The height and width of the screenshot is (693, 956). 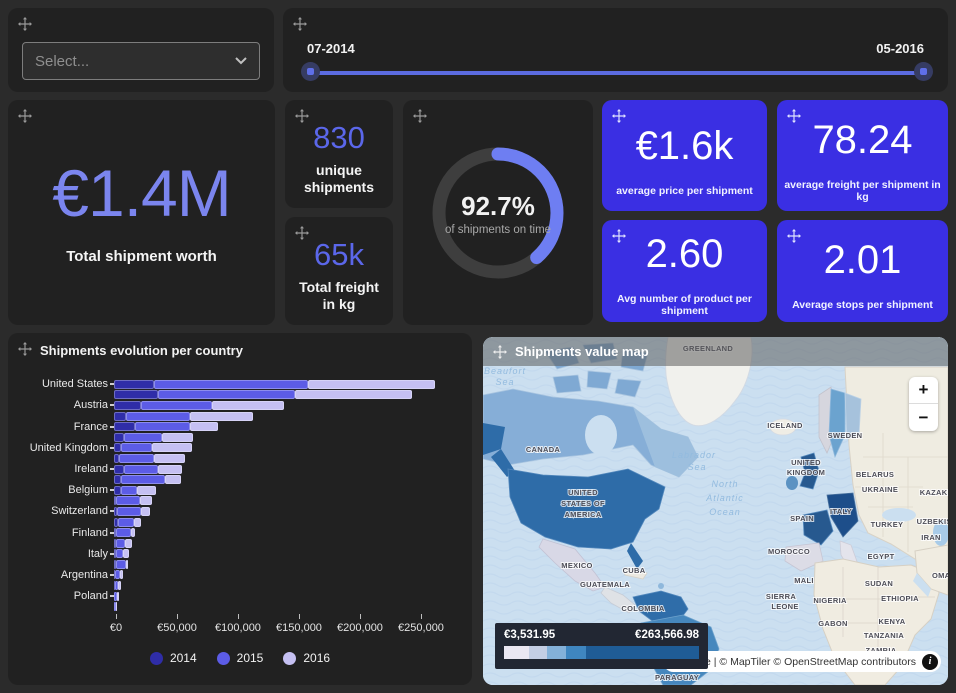 What do you see at coordinates (236, 479) in the screenshot?
I see `bar-row` at bounding box center [236, 479].